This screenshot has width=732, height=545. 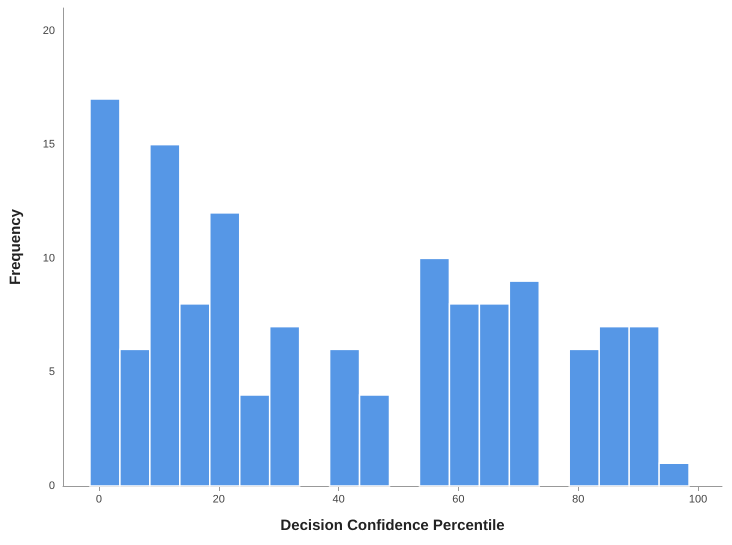 What do you see at coordinates (48, 258) in the screenshot?
I see `y-tick-label: 10` at bounding box center [48, 258].